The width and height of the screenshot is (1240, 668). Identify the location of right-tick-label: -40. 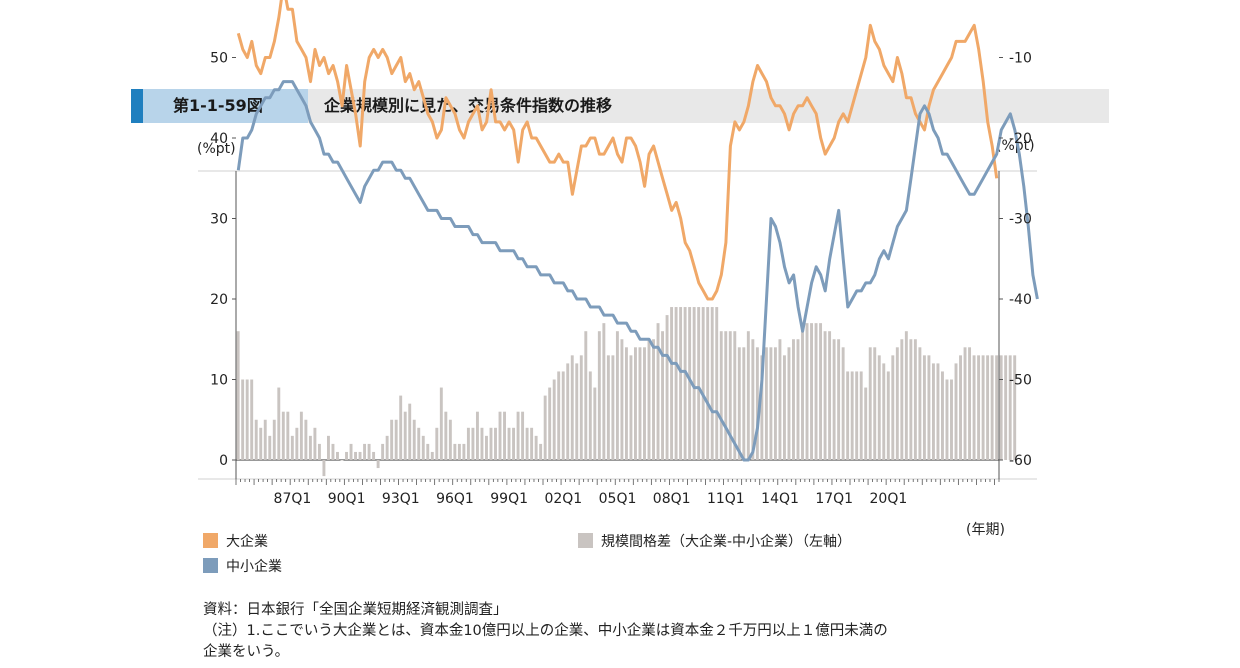
(1020, 300).